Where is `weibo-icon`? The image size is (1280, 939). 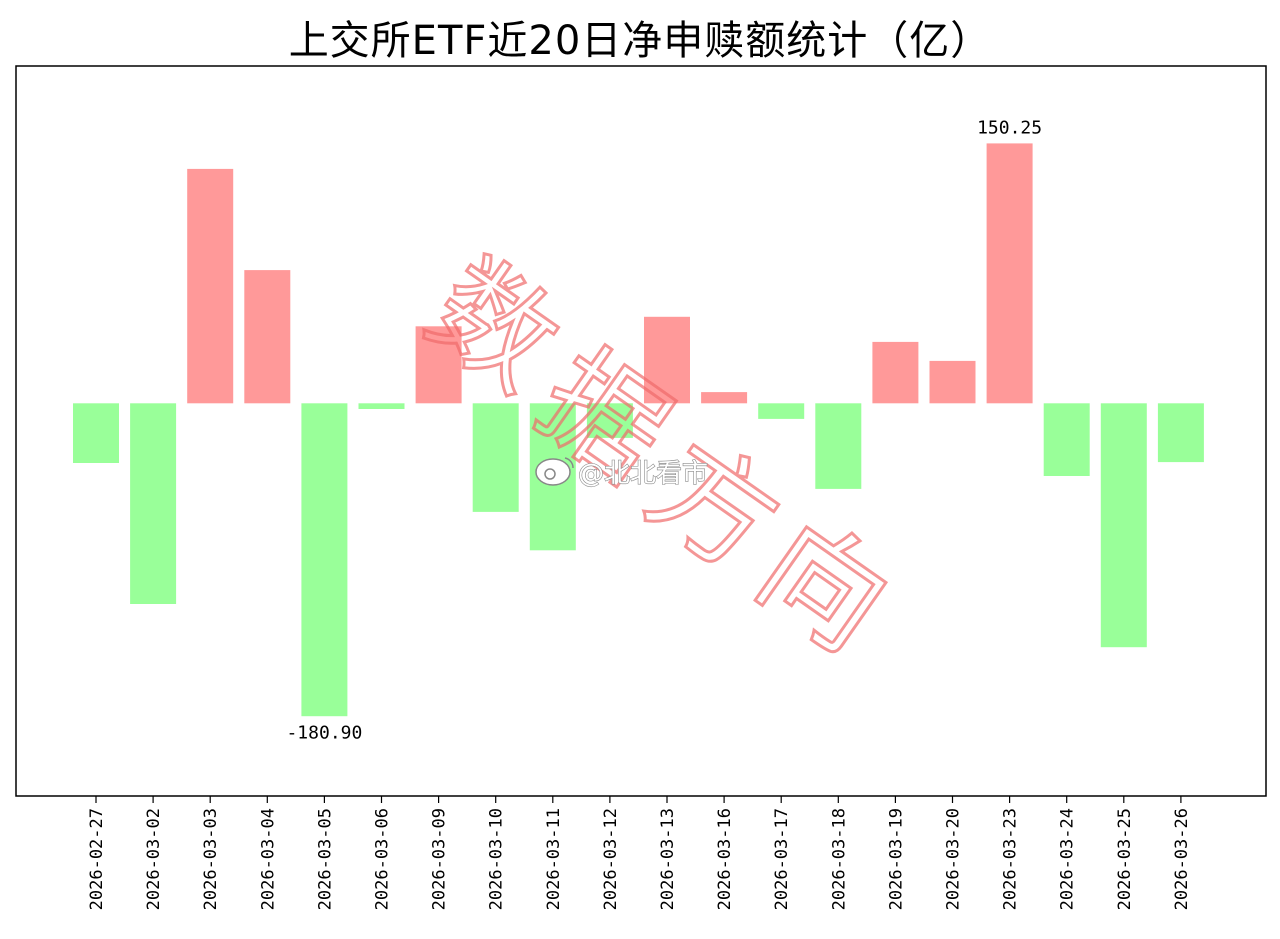 weibo-icon is located at coordinates (554, 471).